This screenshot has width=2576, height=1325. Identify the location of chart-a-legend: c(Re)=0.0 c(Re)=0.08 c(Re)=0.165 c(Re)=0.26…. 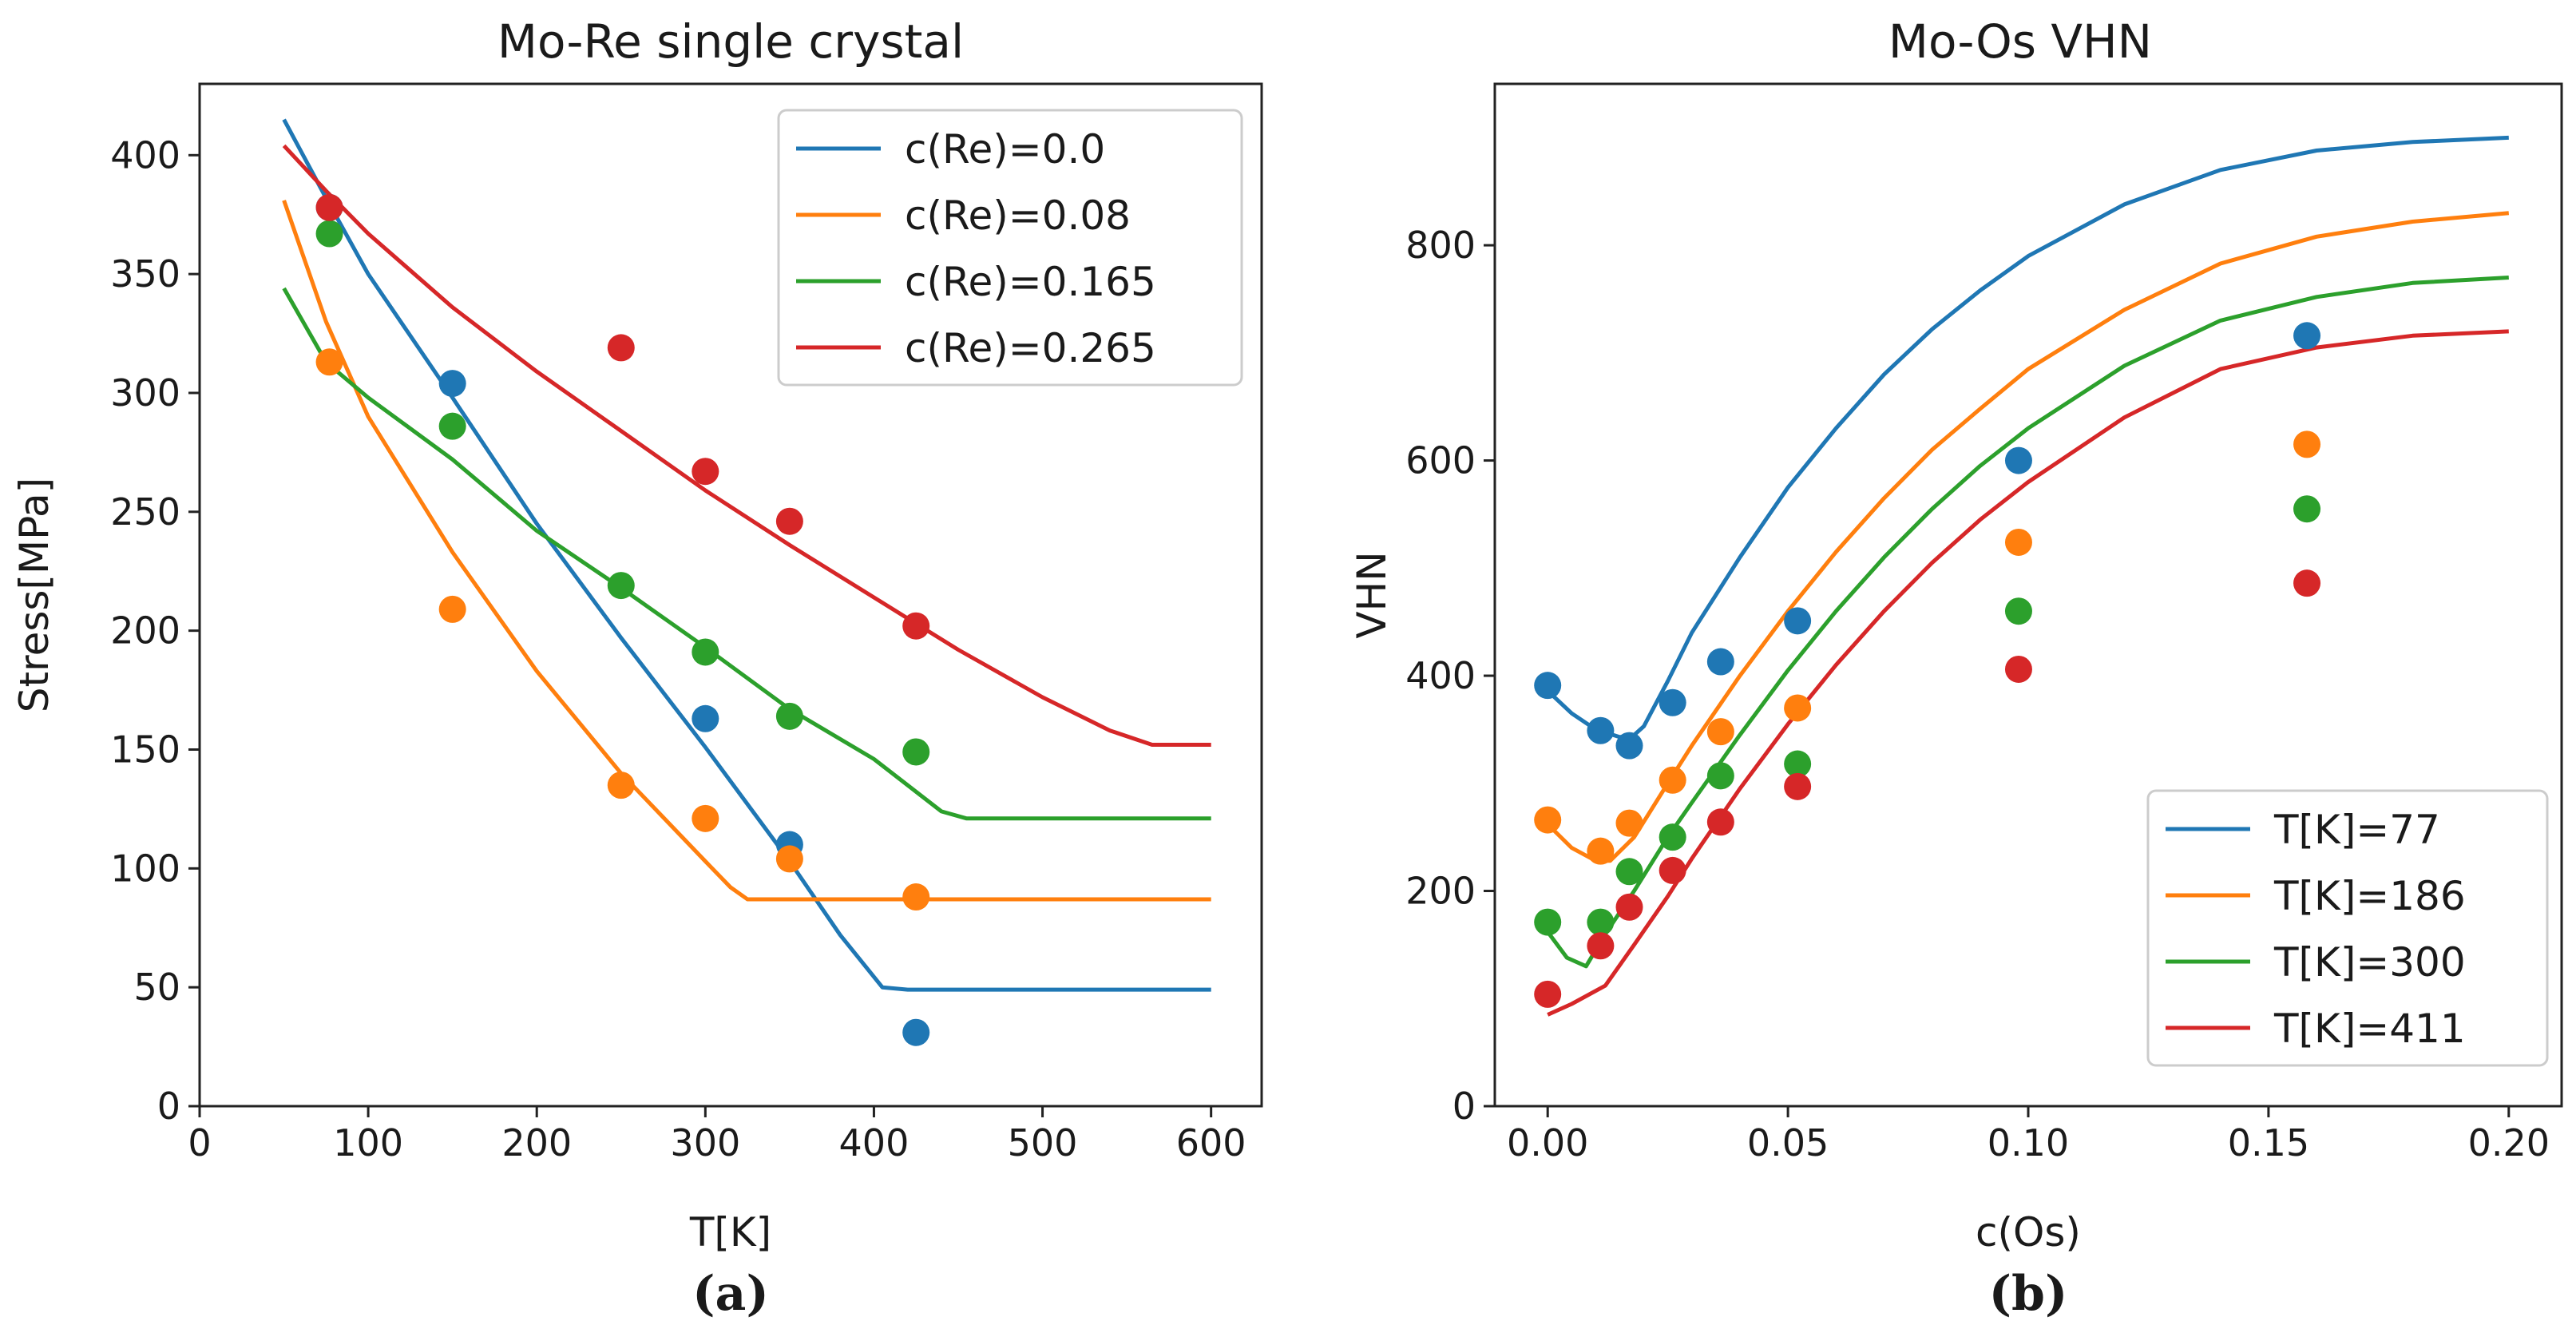
(1010, 248).